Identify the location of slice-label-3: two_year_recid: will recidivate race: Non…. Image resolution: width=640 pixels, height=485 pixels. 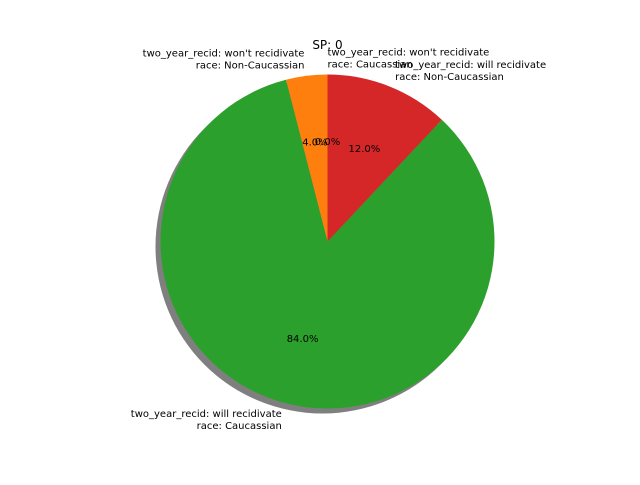
(470, 71).